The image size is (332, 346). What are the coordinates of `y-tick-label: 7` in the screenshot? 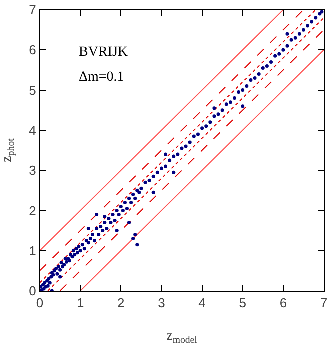 It's located at (32, 10).